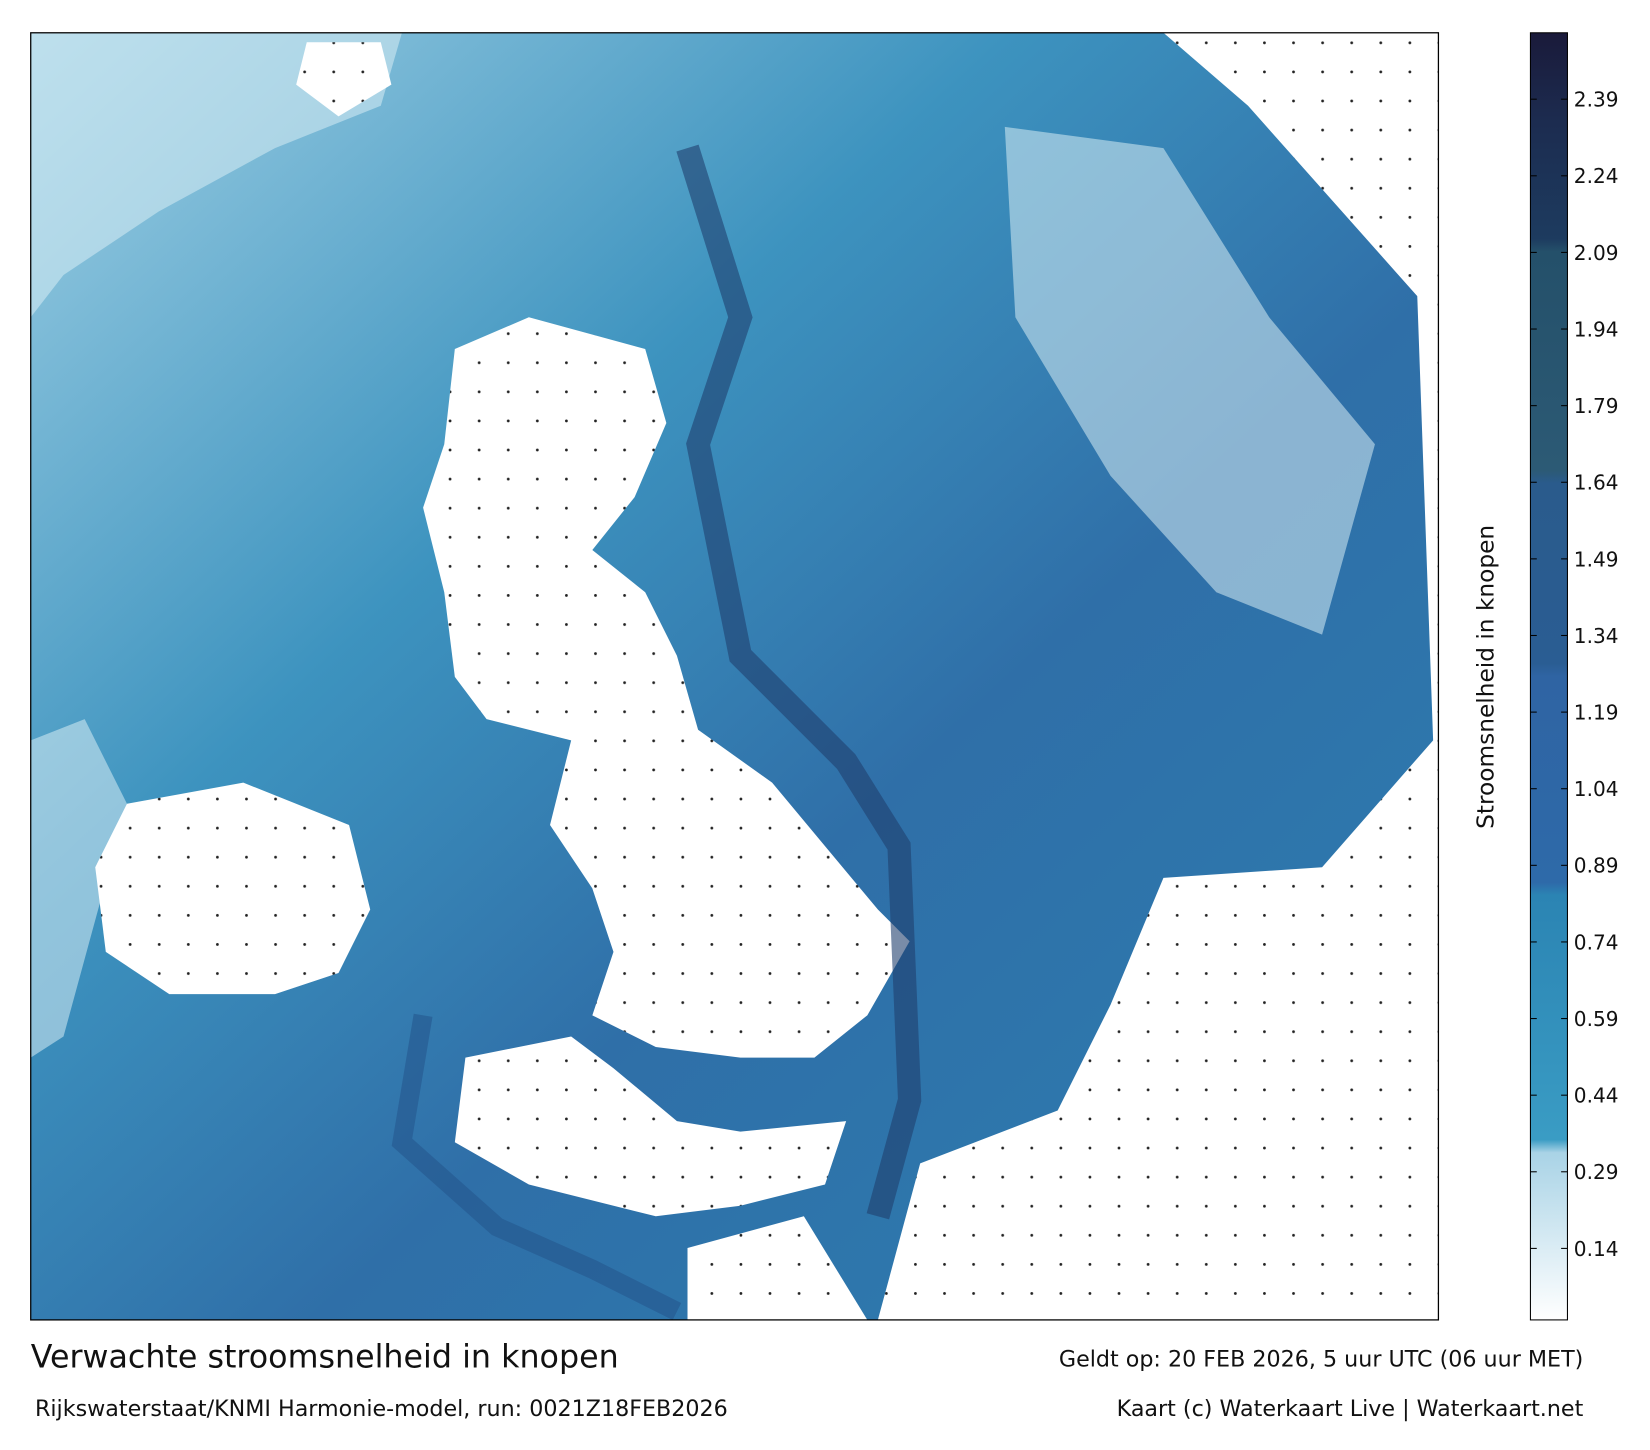 Image resolution: width=1650 pixels, height=1450 pixels. Describe the element at coordinates (1596, 789) in the screenshot. I see `colorbar-tick-label: 1.04` at that location.